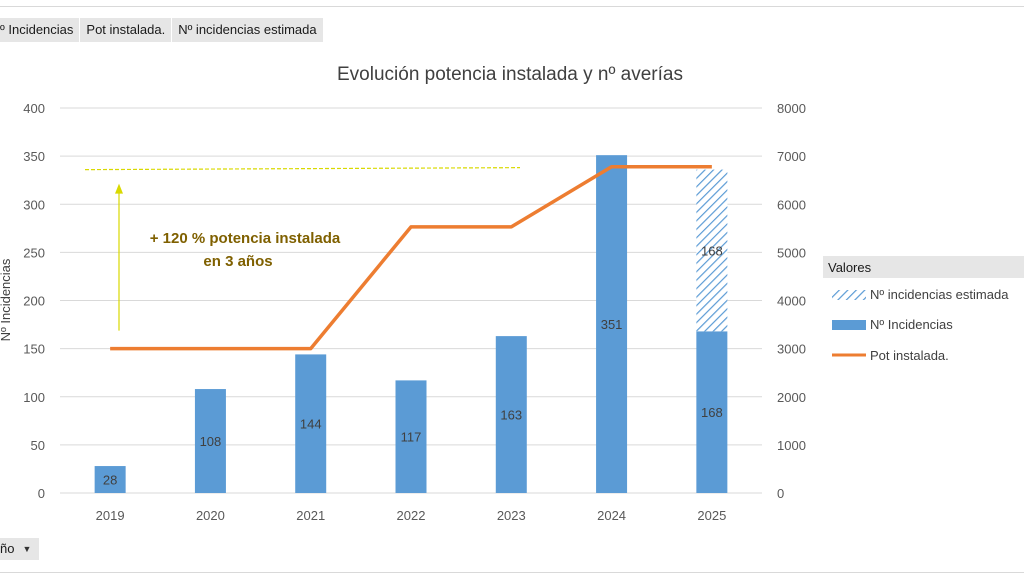 The height and width of the screenshot is (576, 1024). I want to click on legend-label-incidencias: Nº Incidencias, so click(911, 324).